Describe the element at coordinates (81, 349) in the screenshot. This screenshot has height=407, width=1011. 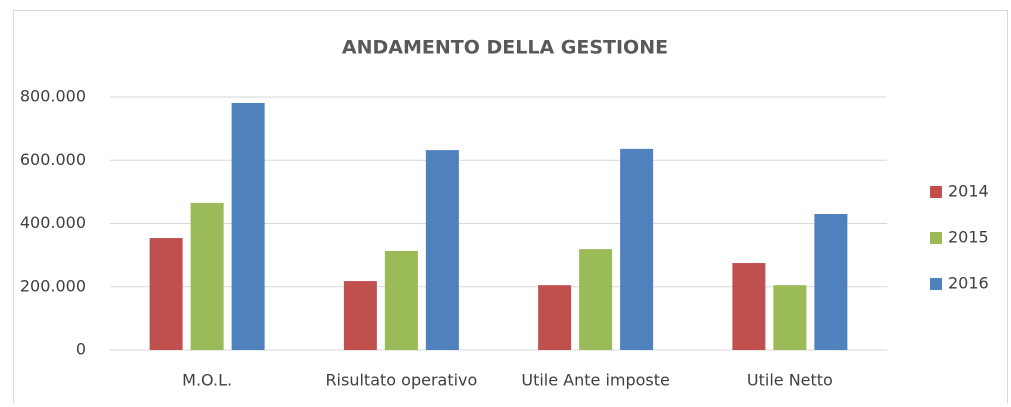
I see `y-tick-label: 0` at that location.